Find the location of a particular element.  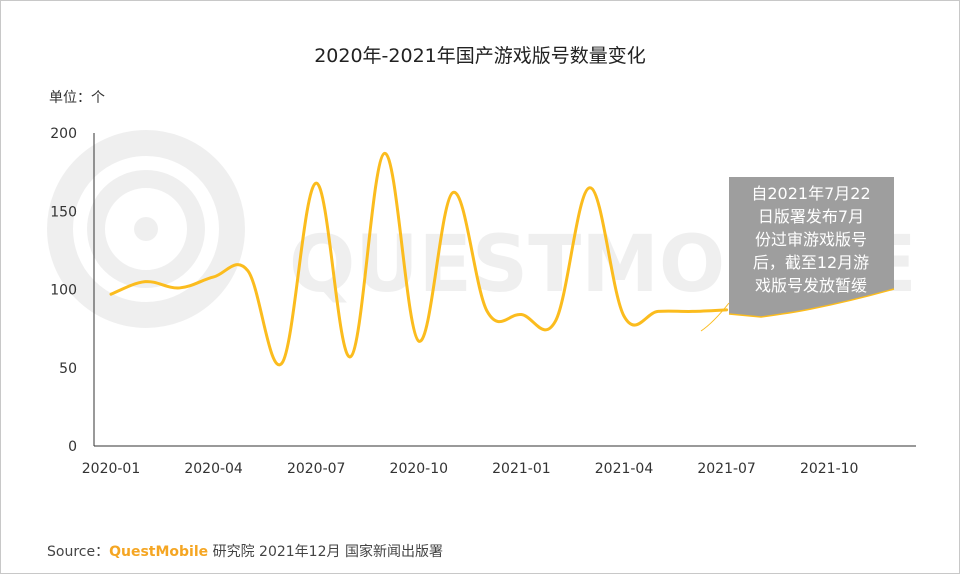

callout-line-2: 日版署发布7月 is located at coordinates (811, 216).